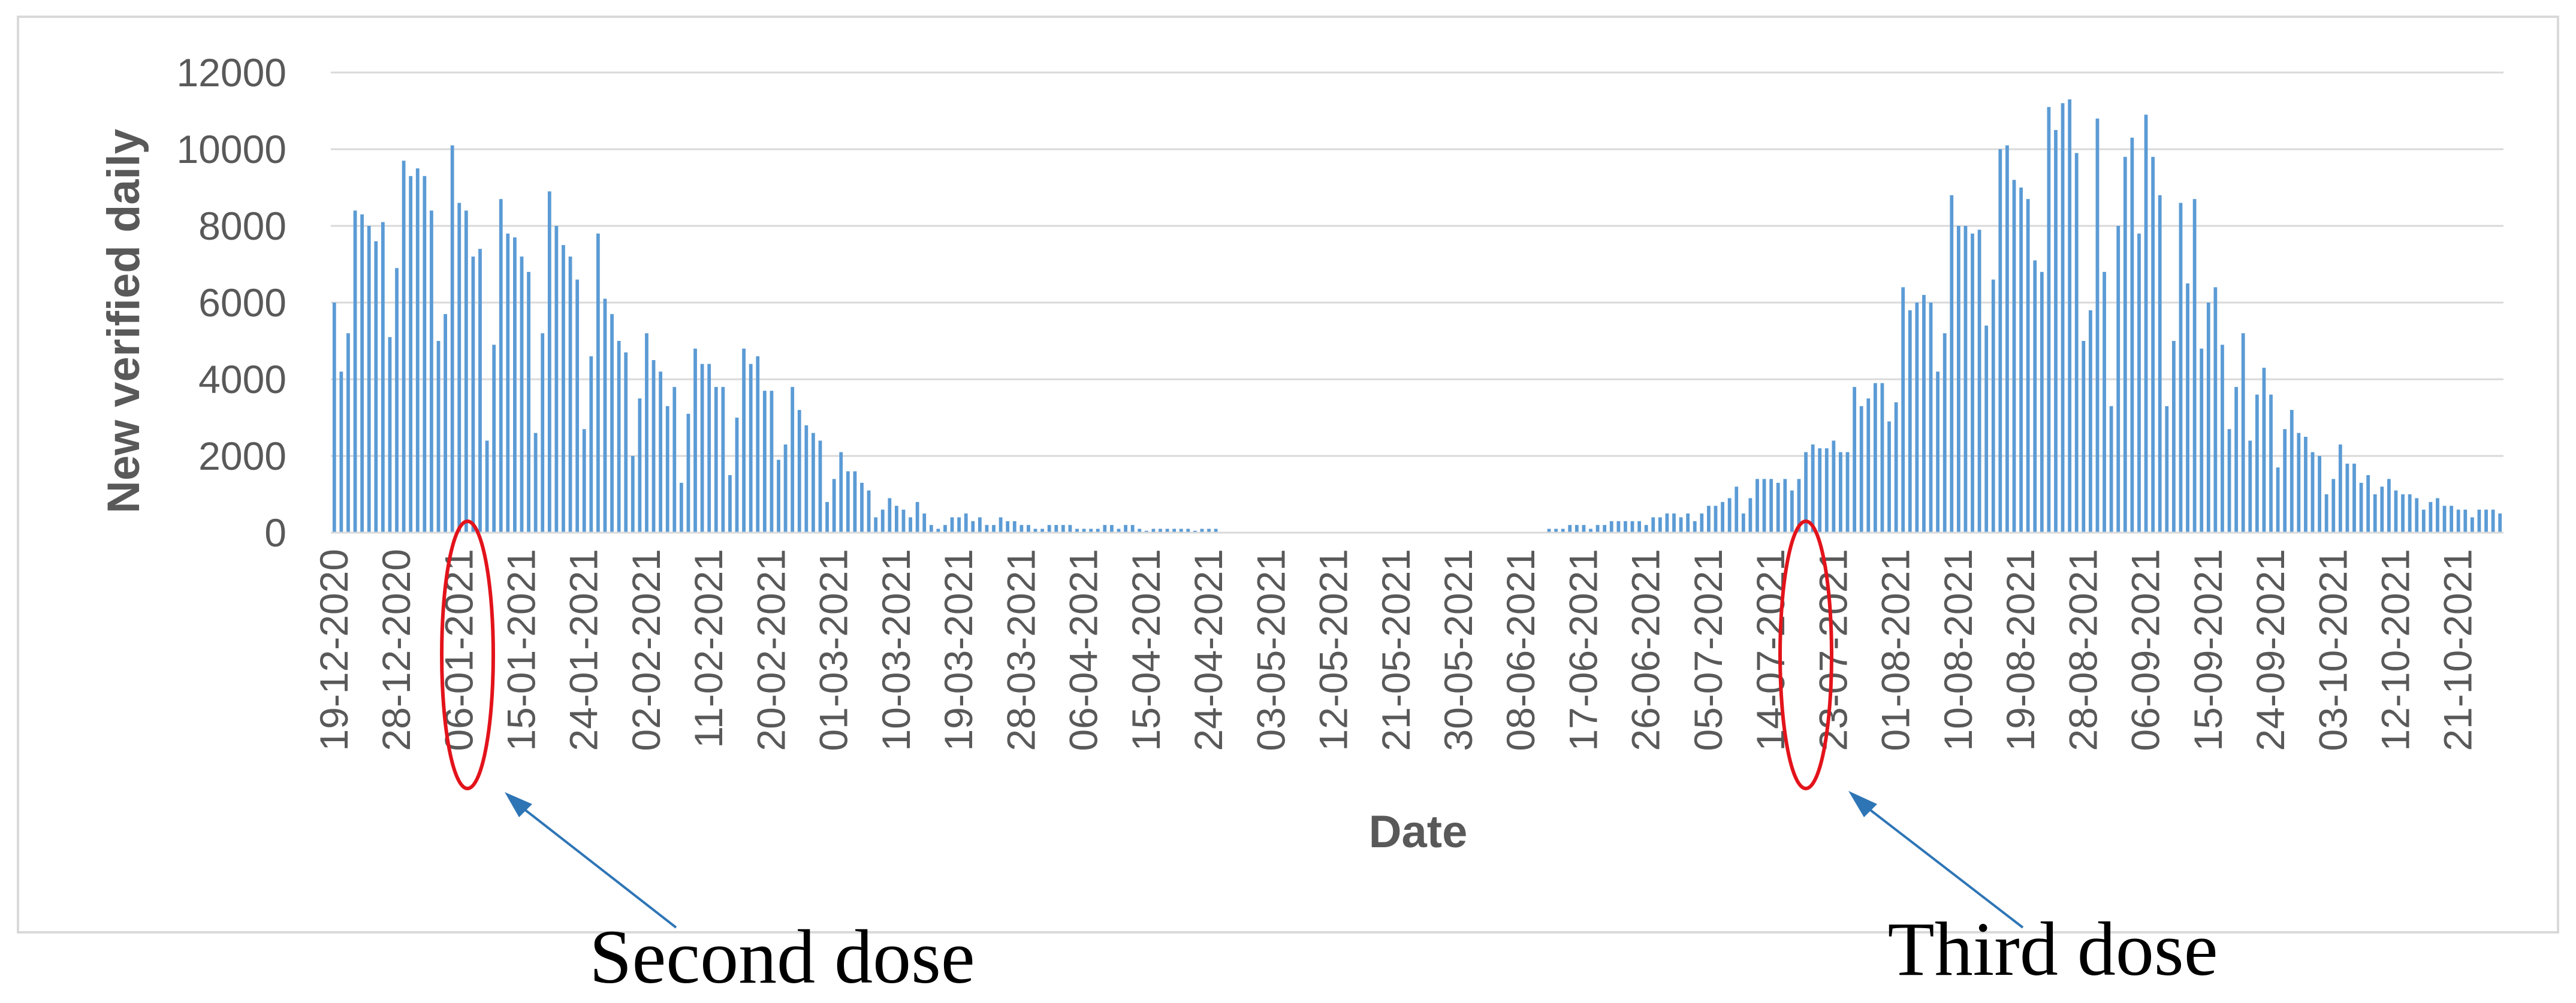 The image size is (2576, 1003). What do you see at coordinates (2271, 650) in the screenshot?
I see `x-tick-label: 24-09-2021` at bounding box center [2271, 650].